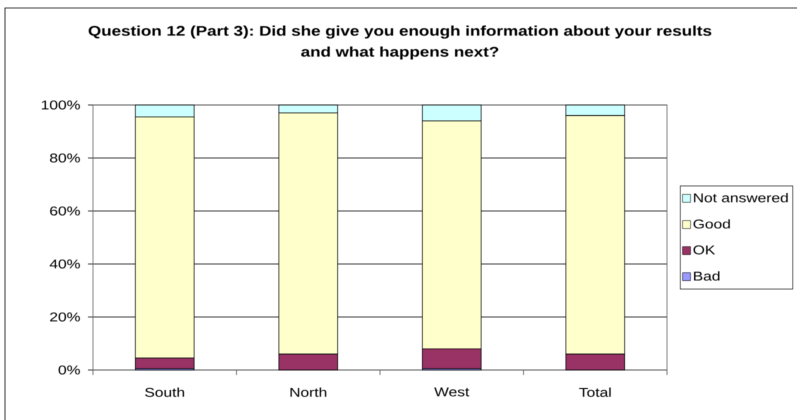  I want to click on chart-title: Question 12 (Part 3): Did she give you enough information about your results and what happens next?, so click(400, 43).